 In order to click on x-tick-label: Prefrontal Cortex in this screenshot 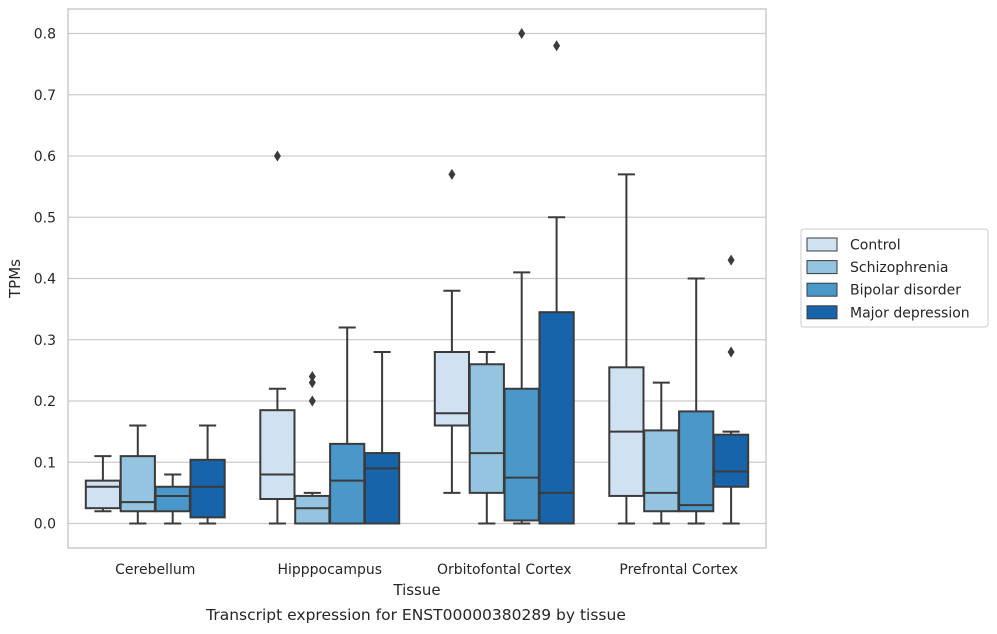, I will do `click(678, 570)`.